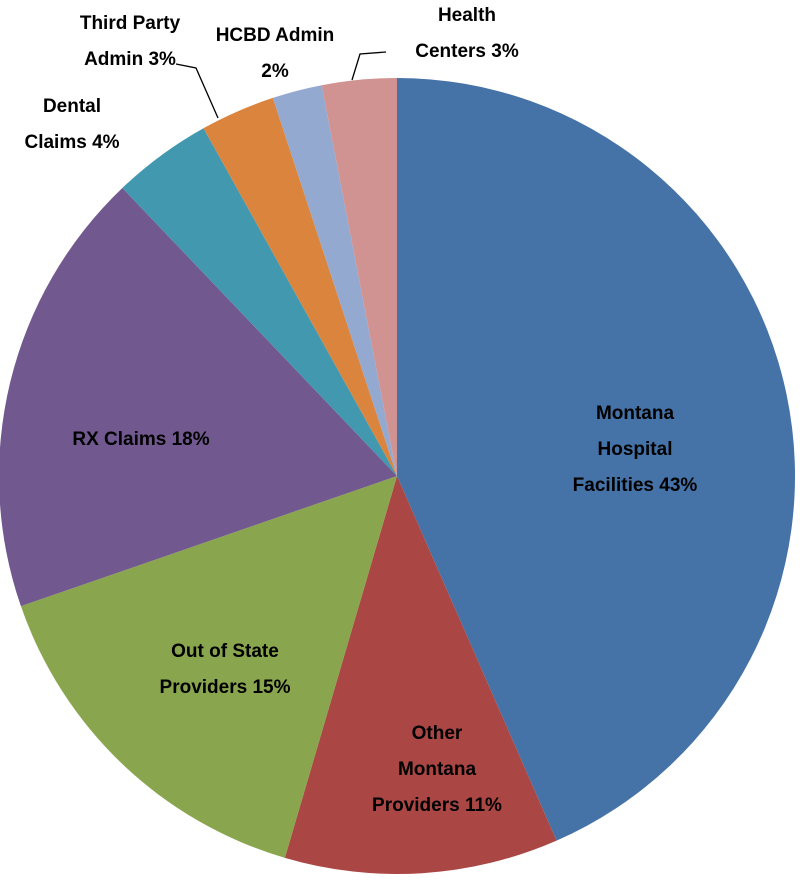 The width and height of the screenshot is (800, 880). What do you see at coordinates (623, 449) in the screenshot?
I see `category-label: Montana Hospital Facilities` at bounding box center [623, 449].